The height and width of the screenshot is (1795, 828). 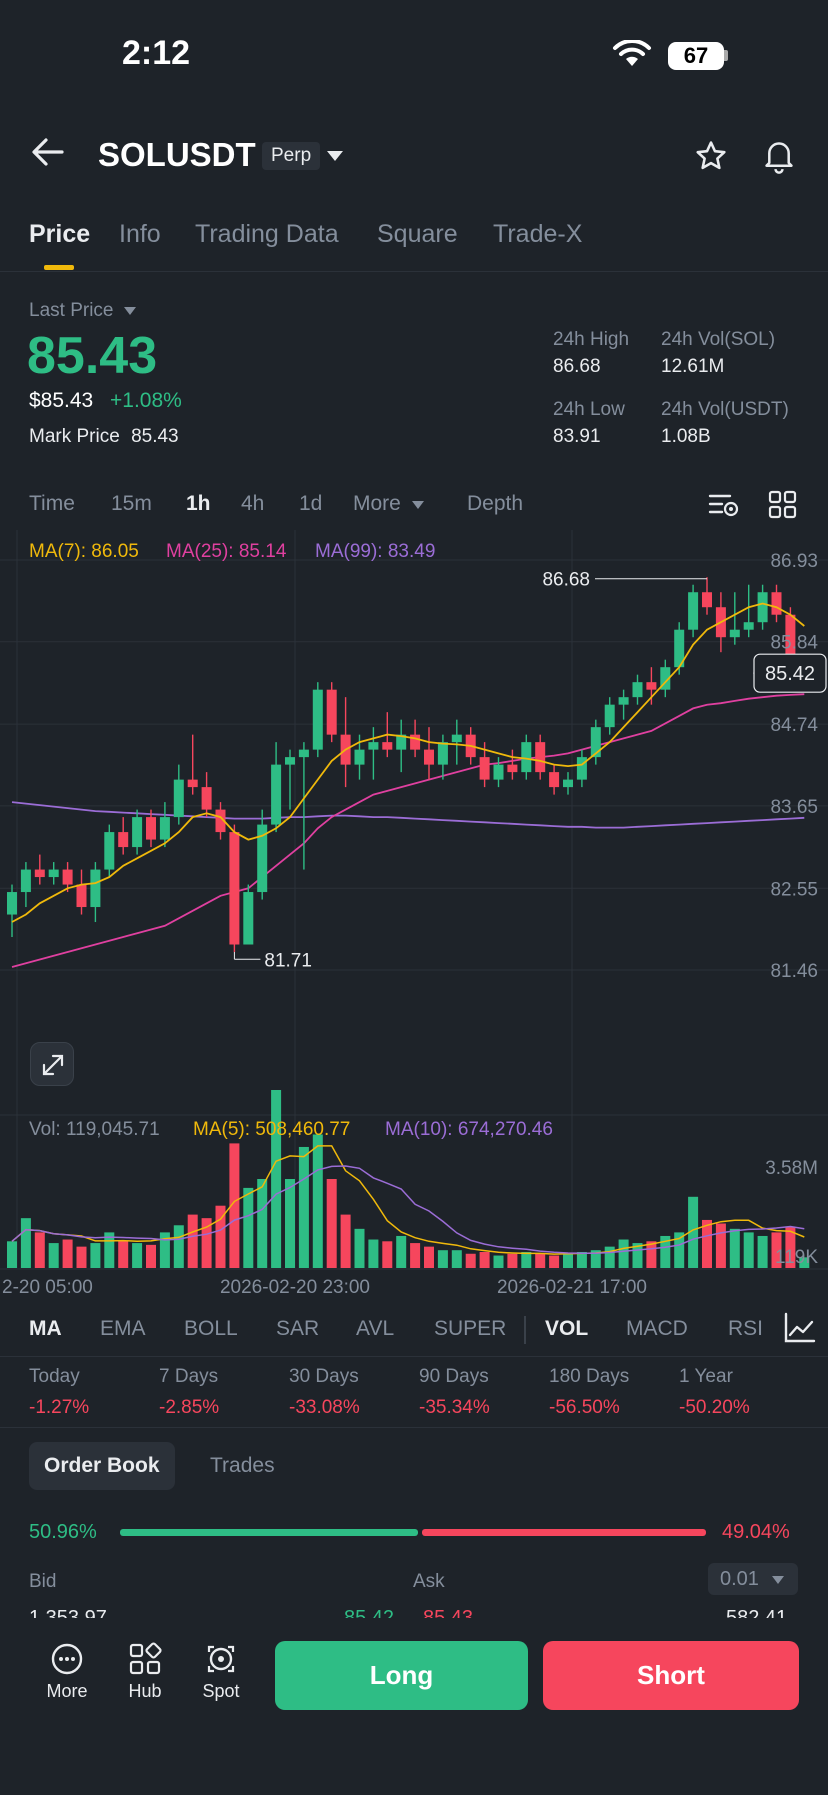 I want to click on indicator-settings-button, so click(x=798, y=1329).